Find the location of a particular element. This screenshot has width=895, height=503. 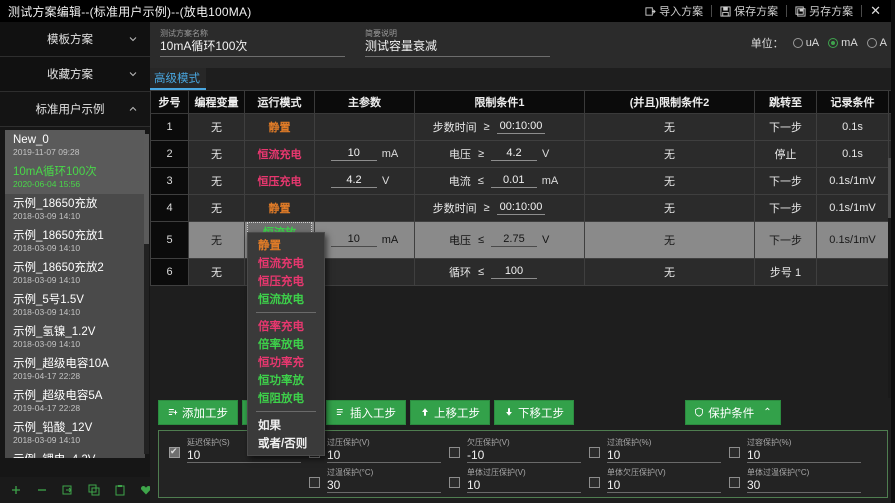

remove-icon is located at coordinates (42, 490).